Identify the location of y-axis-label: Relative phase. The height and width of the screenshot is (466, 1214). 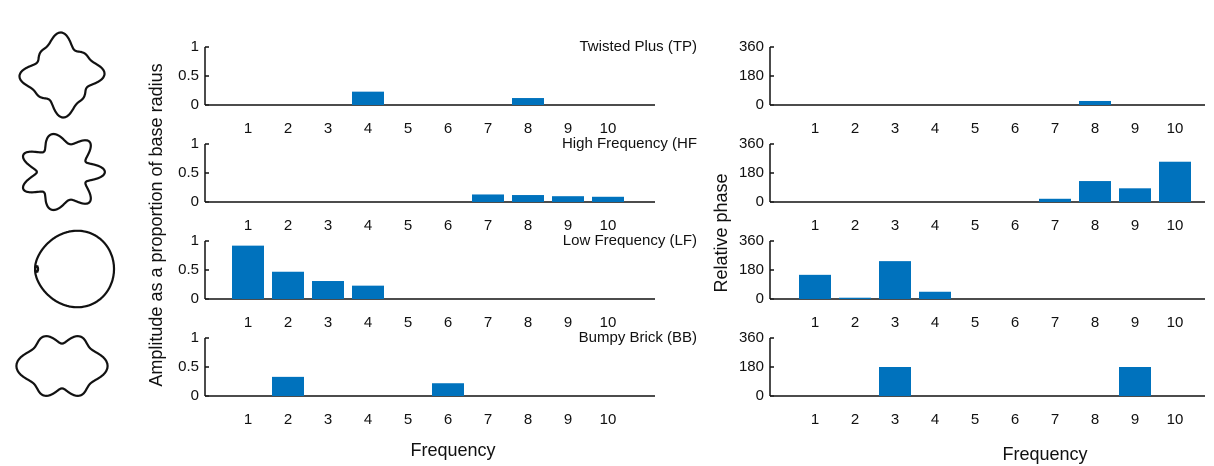
(721, 232).